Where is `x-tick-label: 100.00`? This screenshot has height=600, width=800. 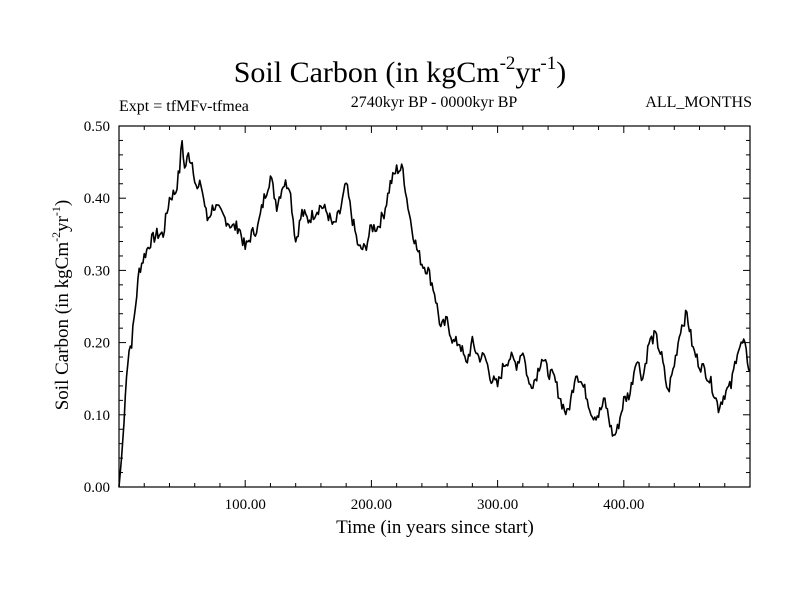
x-tick-label: 100.00 is located at coordinates (245, 505).